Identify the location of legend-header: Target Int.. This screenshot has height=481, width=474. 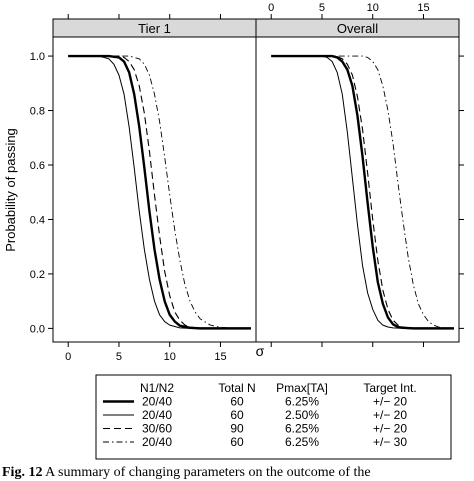
(389, 388).